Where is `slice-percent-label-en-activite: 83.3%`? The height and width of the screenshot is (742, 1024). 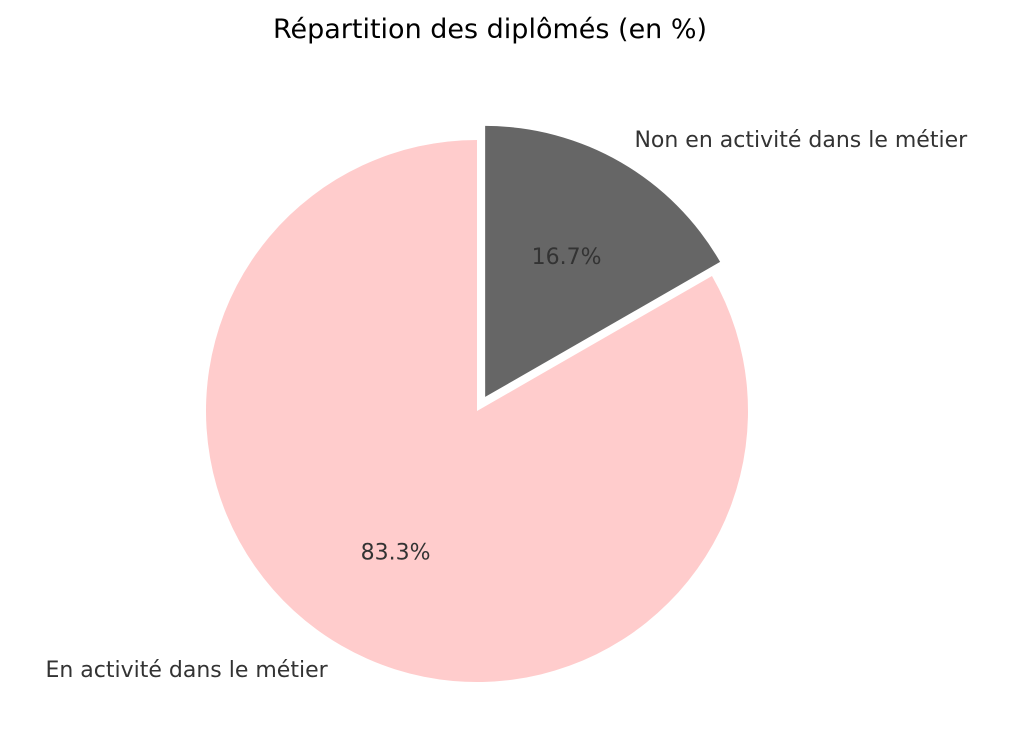
slice-percent-label-en-activite: 83.3% is located at coordinates (396, 553).